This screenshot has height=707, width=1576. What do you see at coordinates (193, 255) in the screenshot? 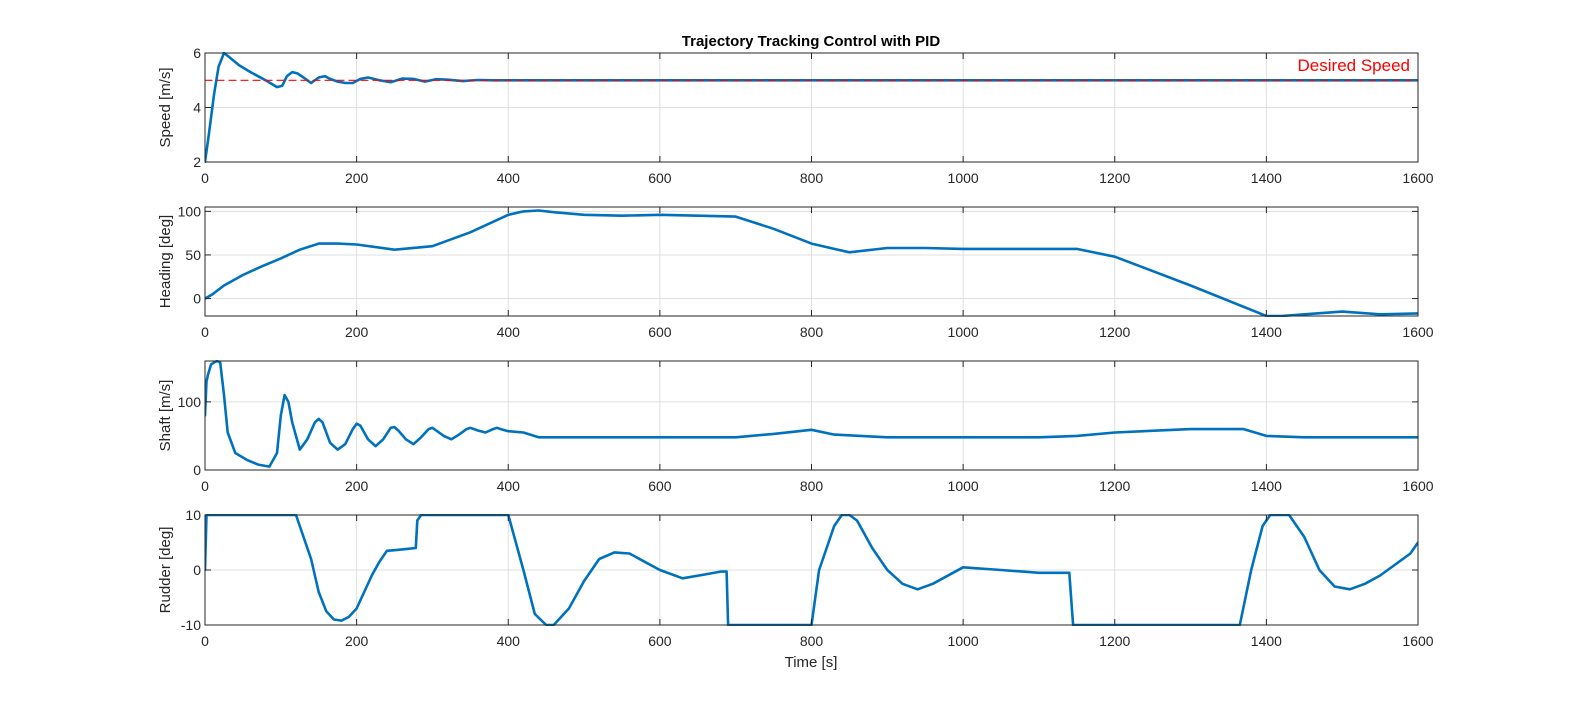
I see `heading-y-tick-label: 50` at bounding box center [193, 255].